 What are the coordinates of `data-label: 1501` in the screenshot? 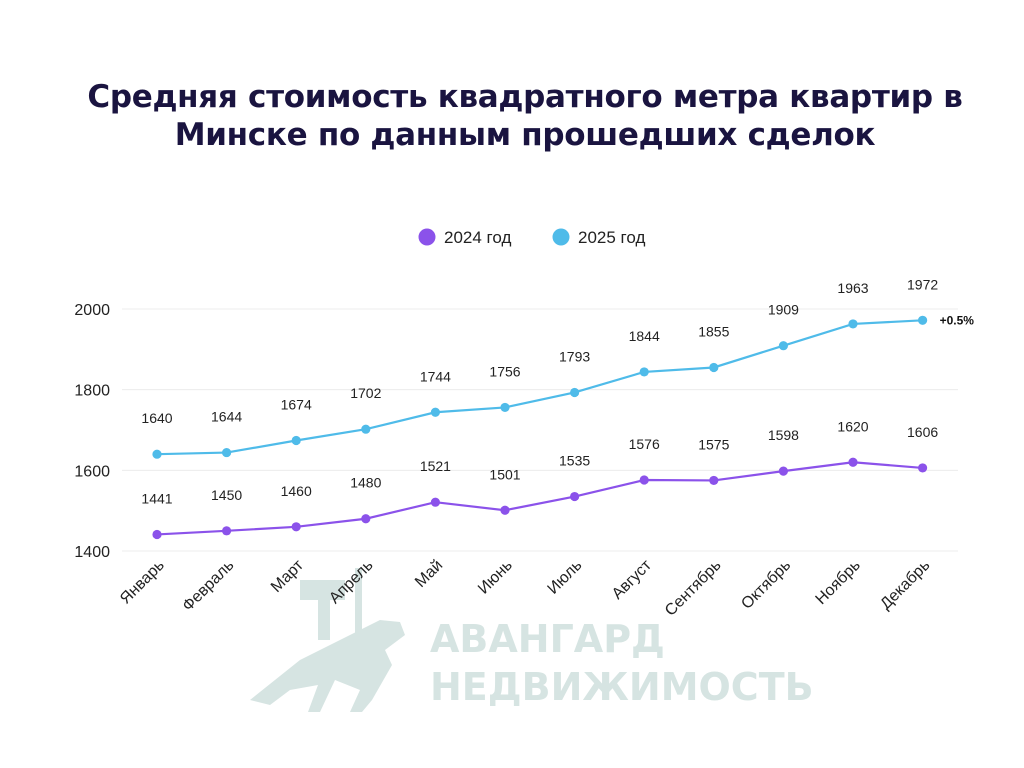 It's located at (504, 474).